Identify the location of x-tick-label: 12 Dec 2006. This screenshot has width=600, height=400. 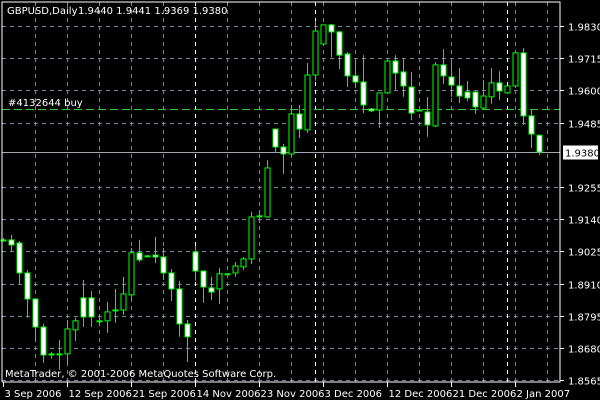
(421, 394).